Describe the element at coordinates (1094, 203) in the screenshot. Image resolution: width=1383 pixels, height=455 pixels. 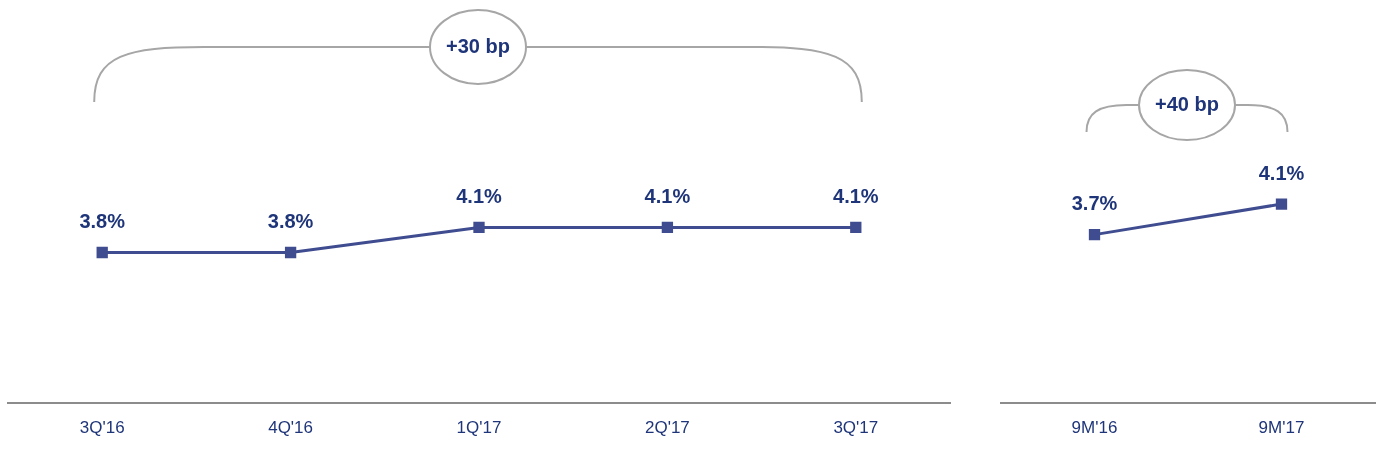
I see `data-label: 3.7%` at that location.